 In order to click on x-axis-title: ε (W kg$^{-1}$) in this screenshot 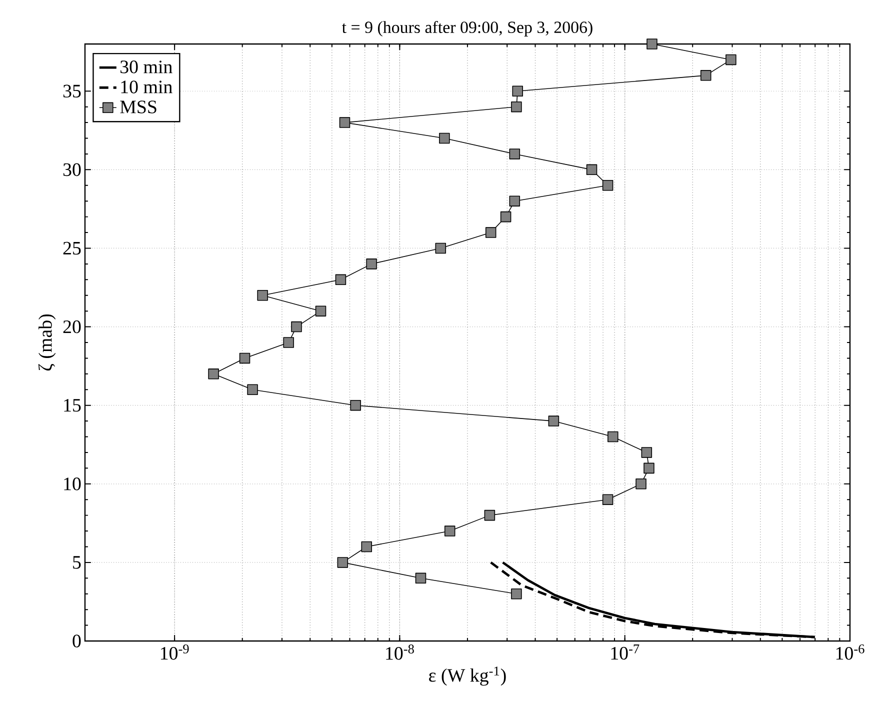, I will do `click(467, 676)`.